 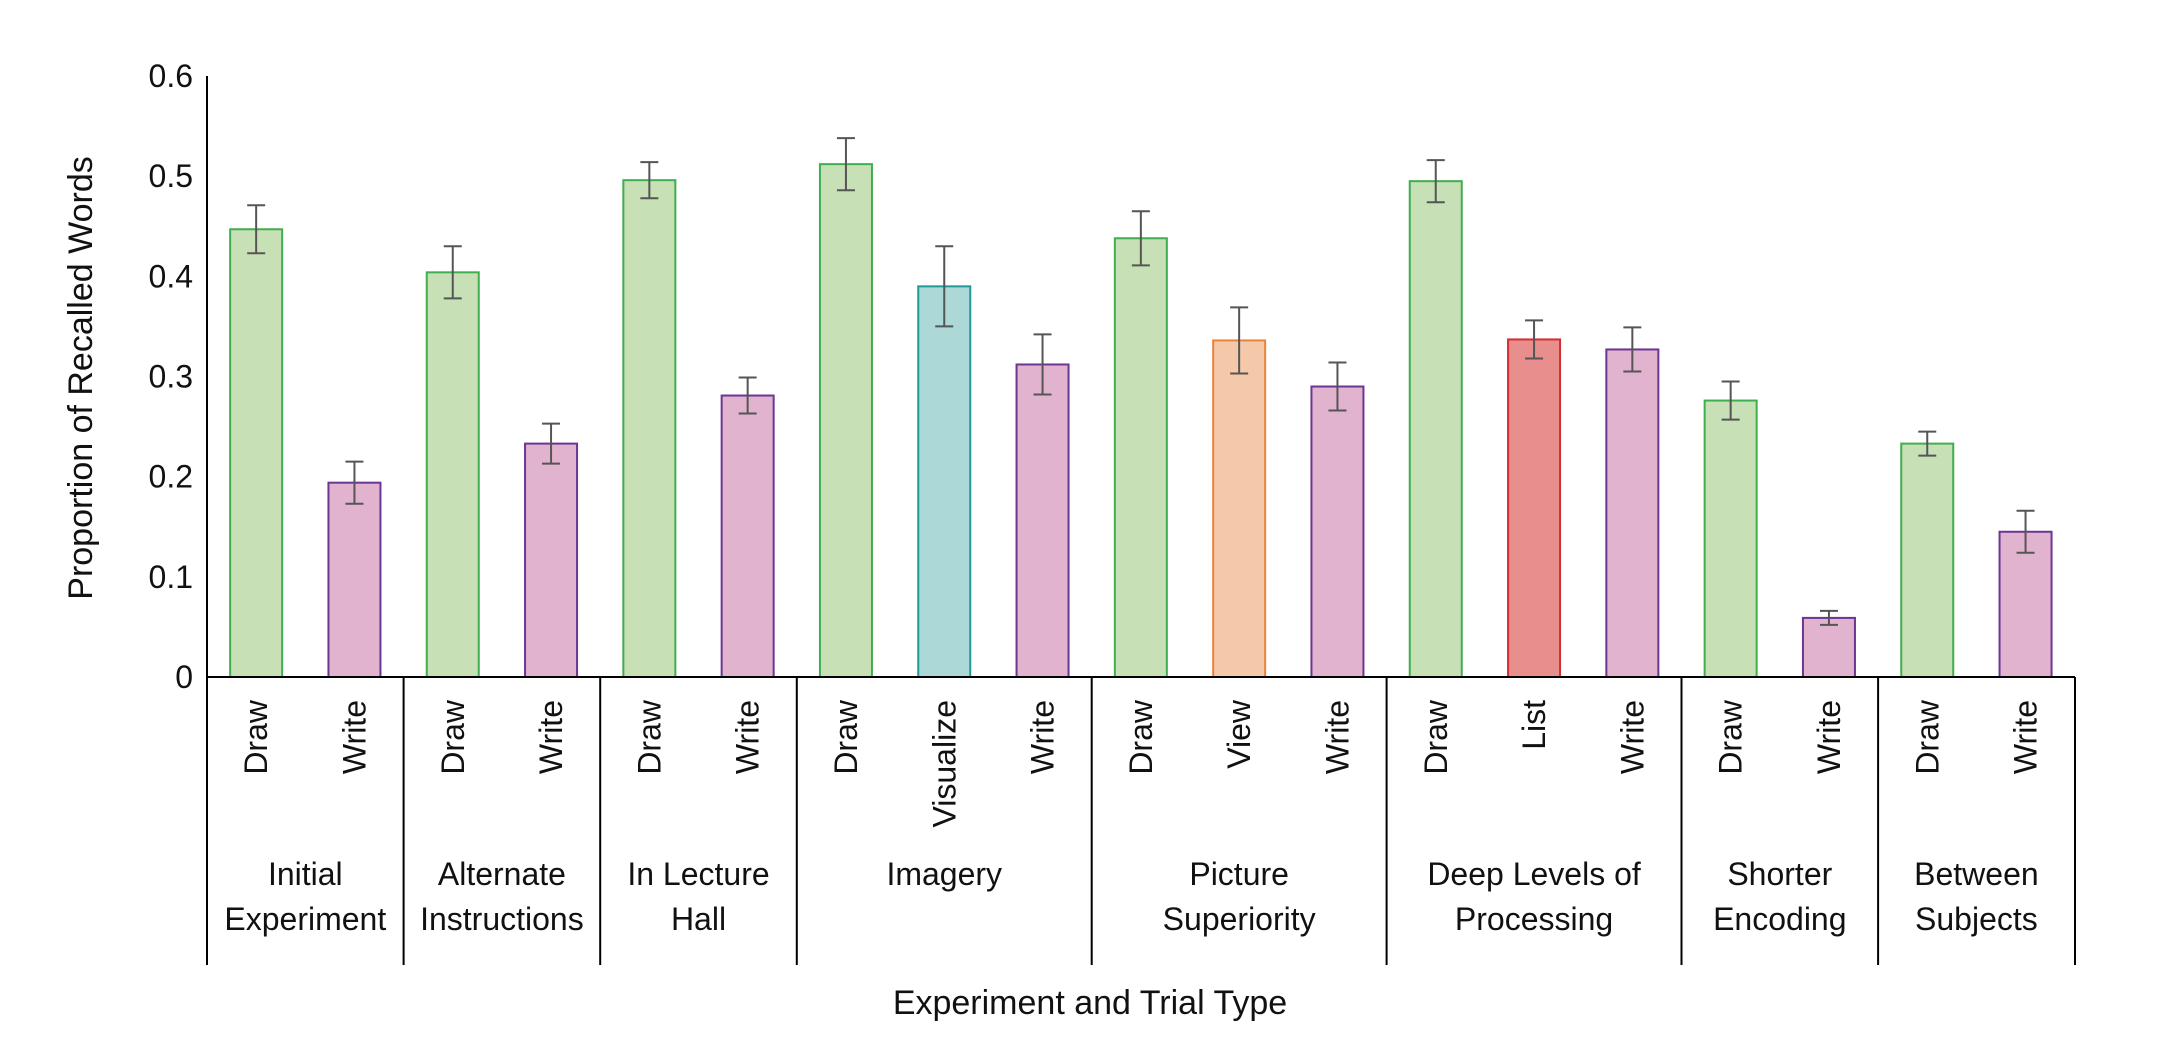 I want to click on y-tick-label: 0.1, so click(x=171, y=577).